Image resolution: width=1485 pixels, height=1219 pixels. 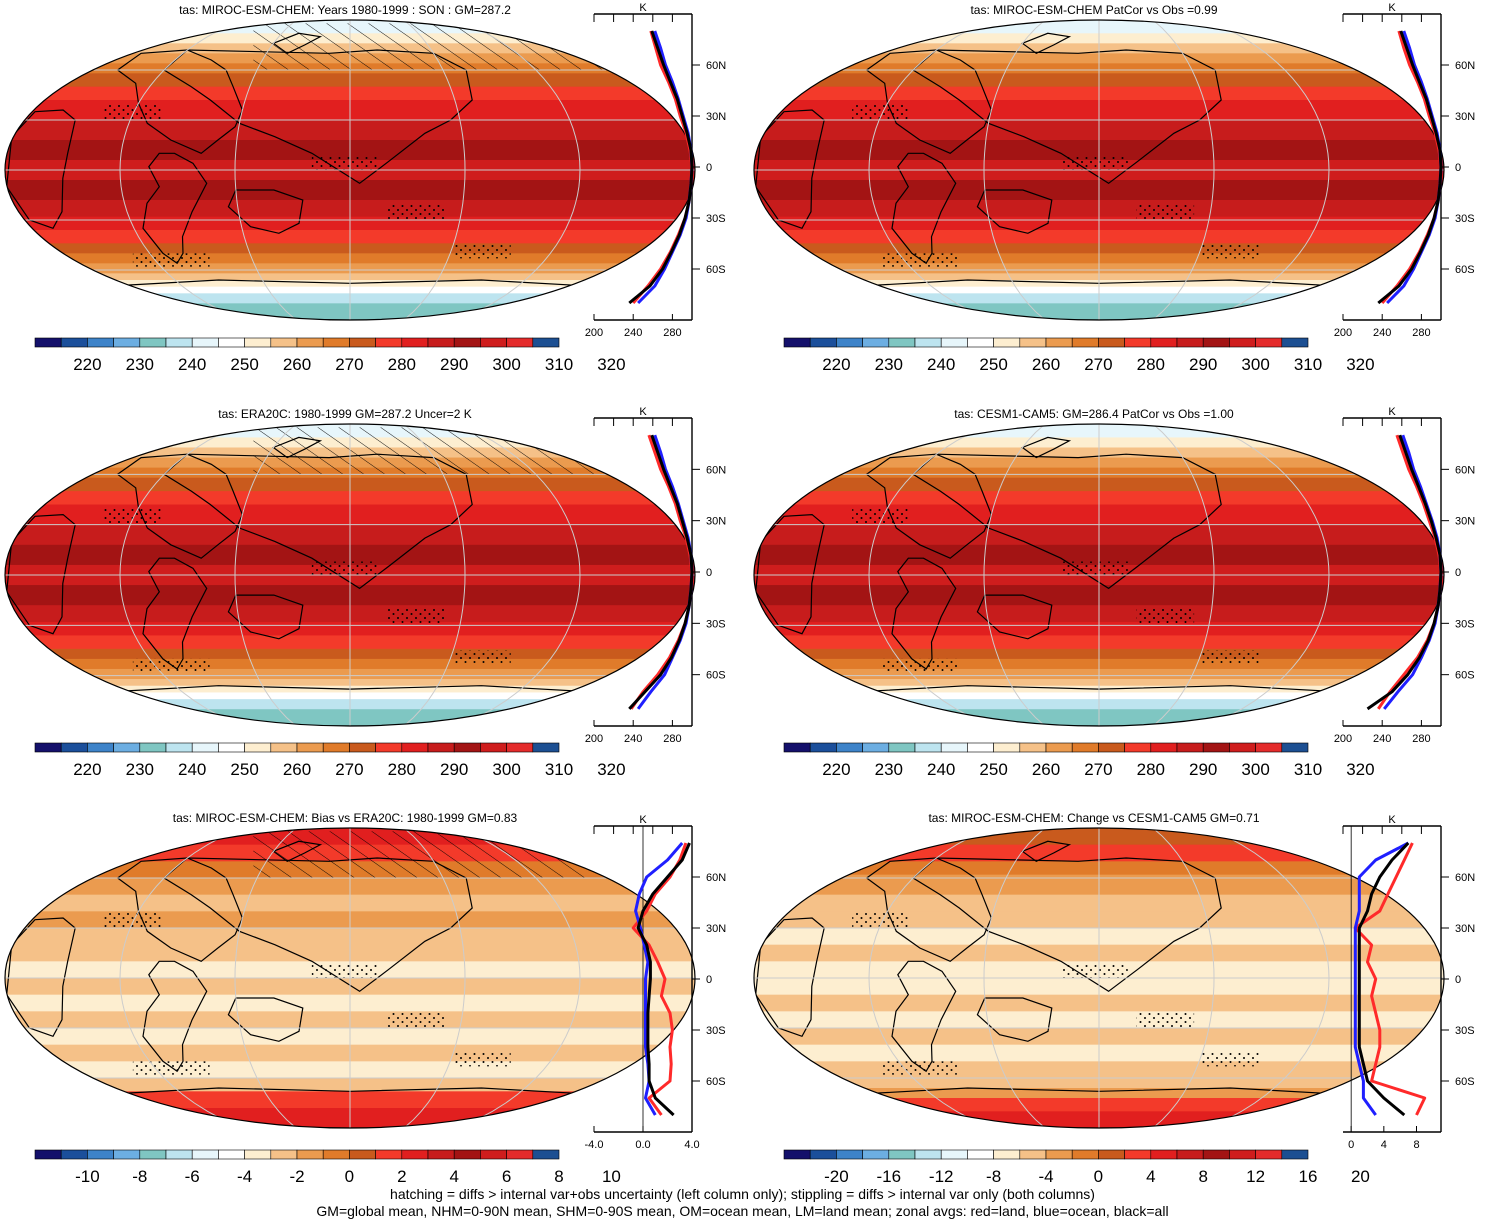 I want to click on panel-3-profile-lat-tick-label: 60N, so click(x=716, y=470).